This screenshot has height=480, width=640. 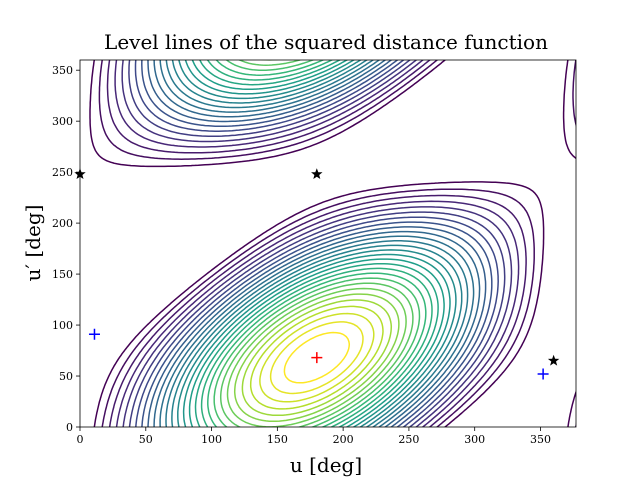 What do you see at coordinates (314, 436) in the screenshot?
I see `x-axis-ticks: 0 50 100 150 200 250 300 350` at bounding box center [314, 436].